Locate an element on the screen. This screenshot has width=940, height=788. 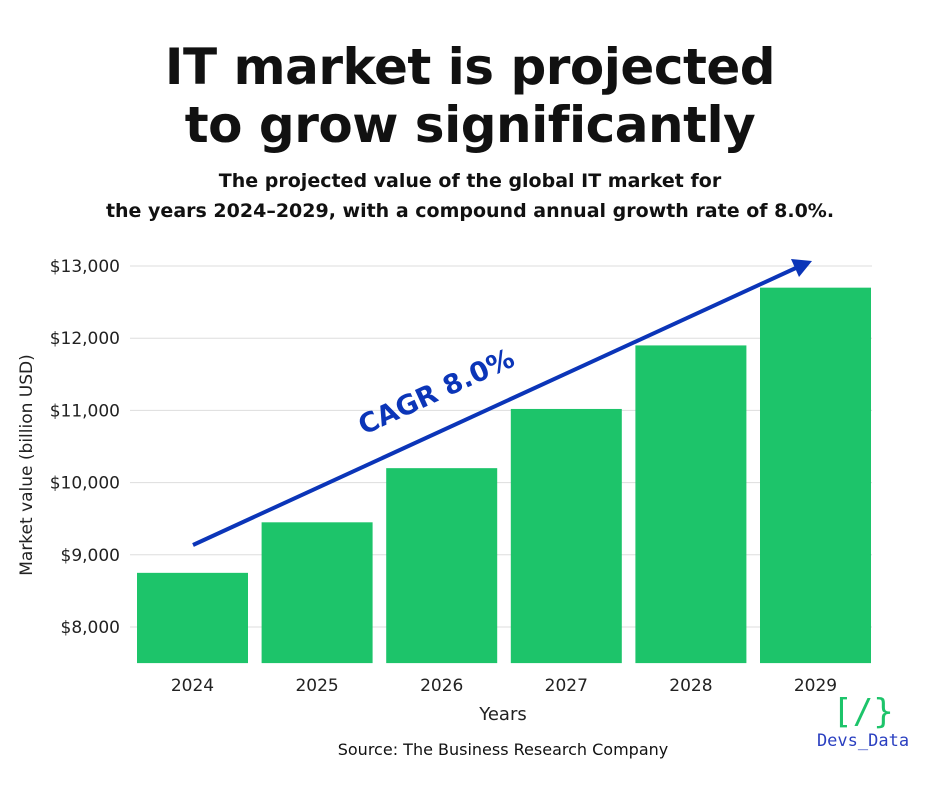
bar-2025 is located at coordinates (317, 593).